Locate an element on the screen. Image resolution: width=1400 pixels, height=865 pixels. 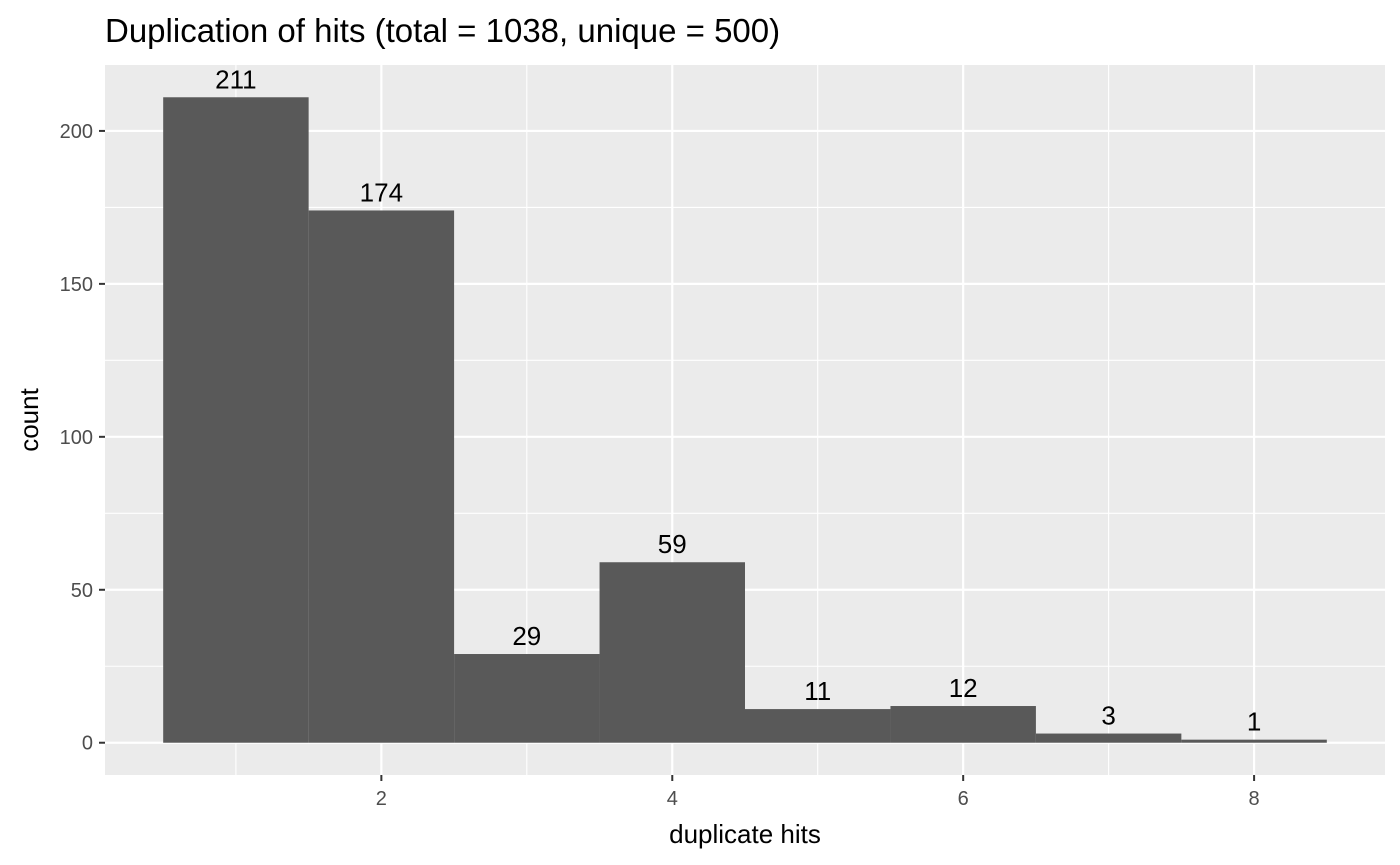
x-tick-label: 4 is located at coordinates (672, 799).